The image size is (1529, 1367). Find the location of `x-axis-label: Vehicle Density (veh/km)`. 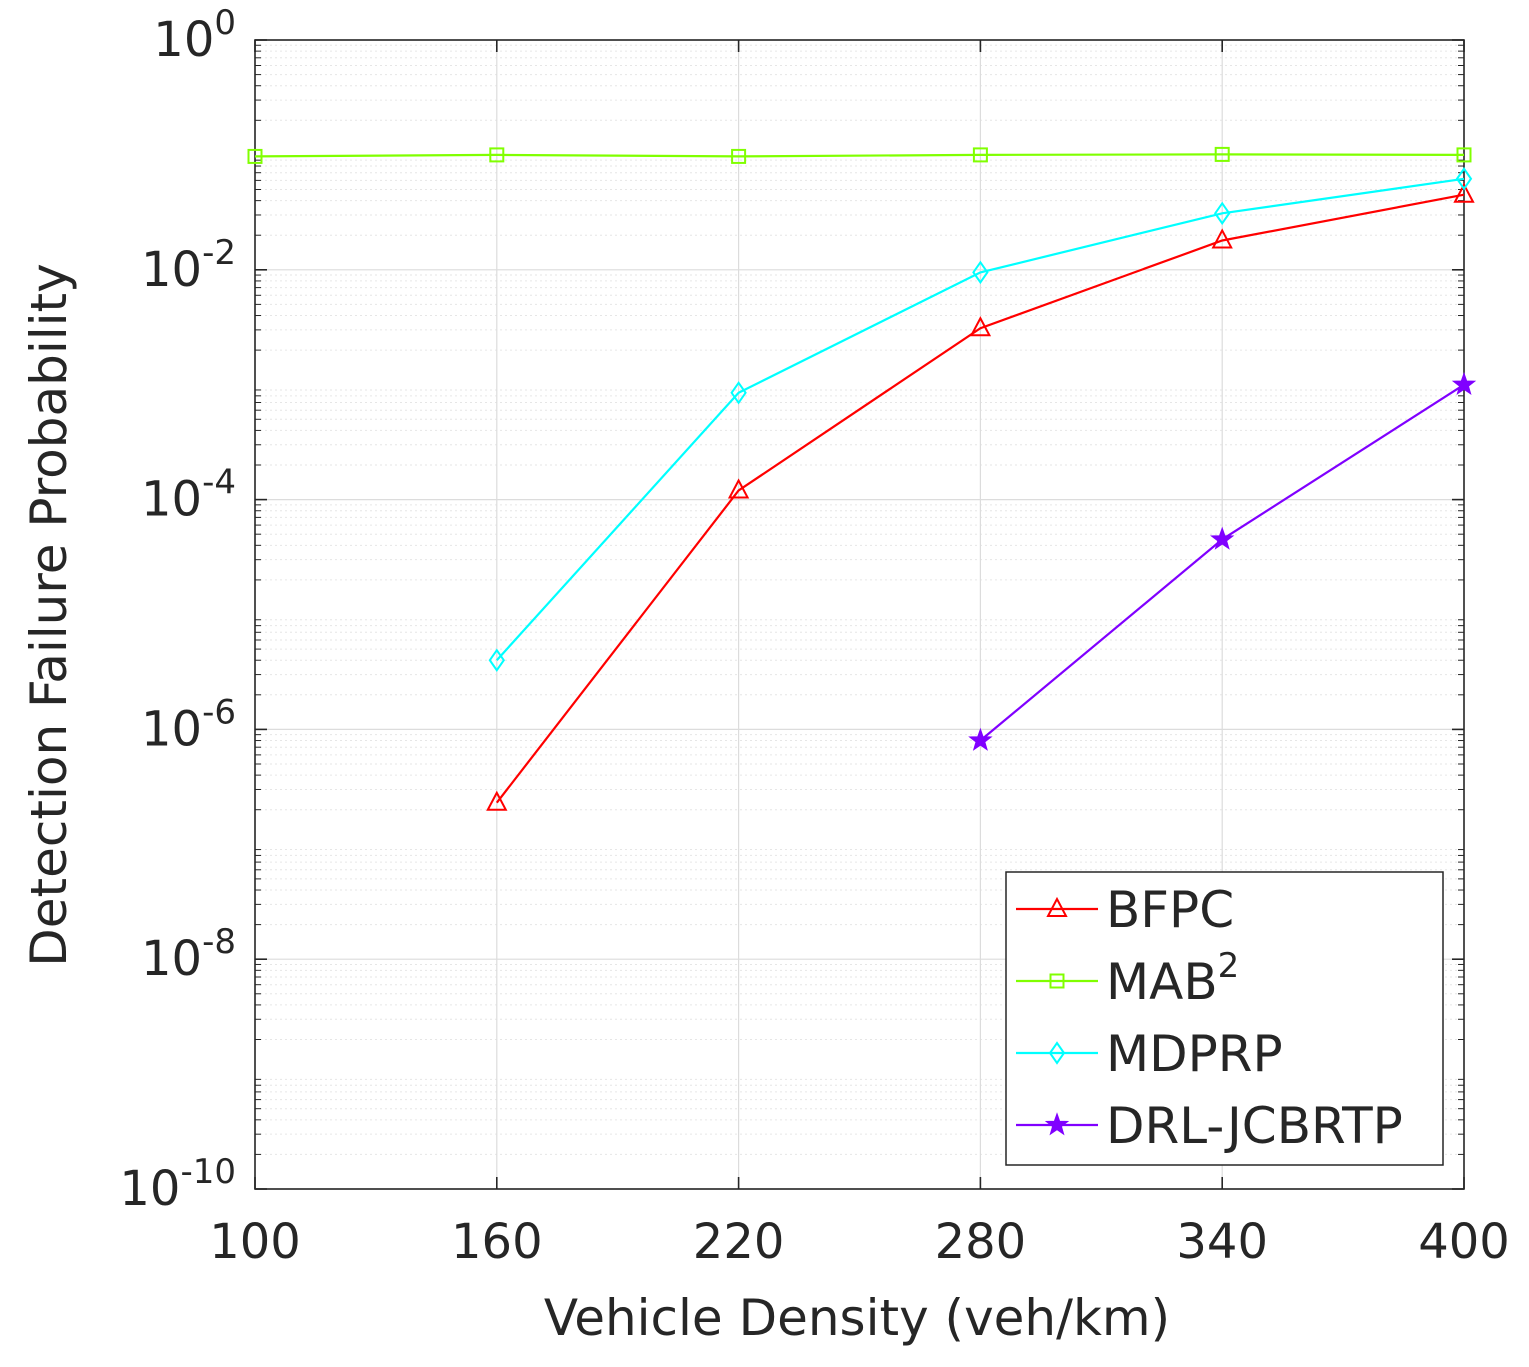

x-axis-label: Vehicle Density (veh/km) is located at coordinates (857, 1318).